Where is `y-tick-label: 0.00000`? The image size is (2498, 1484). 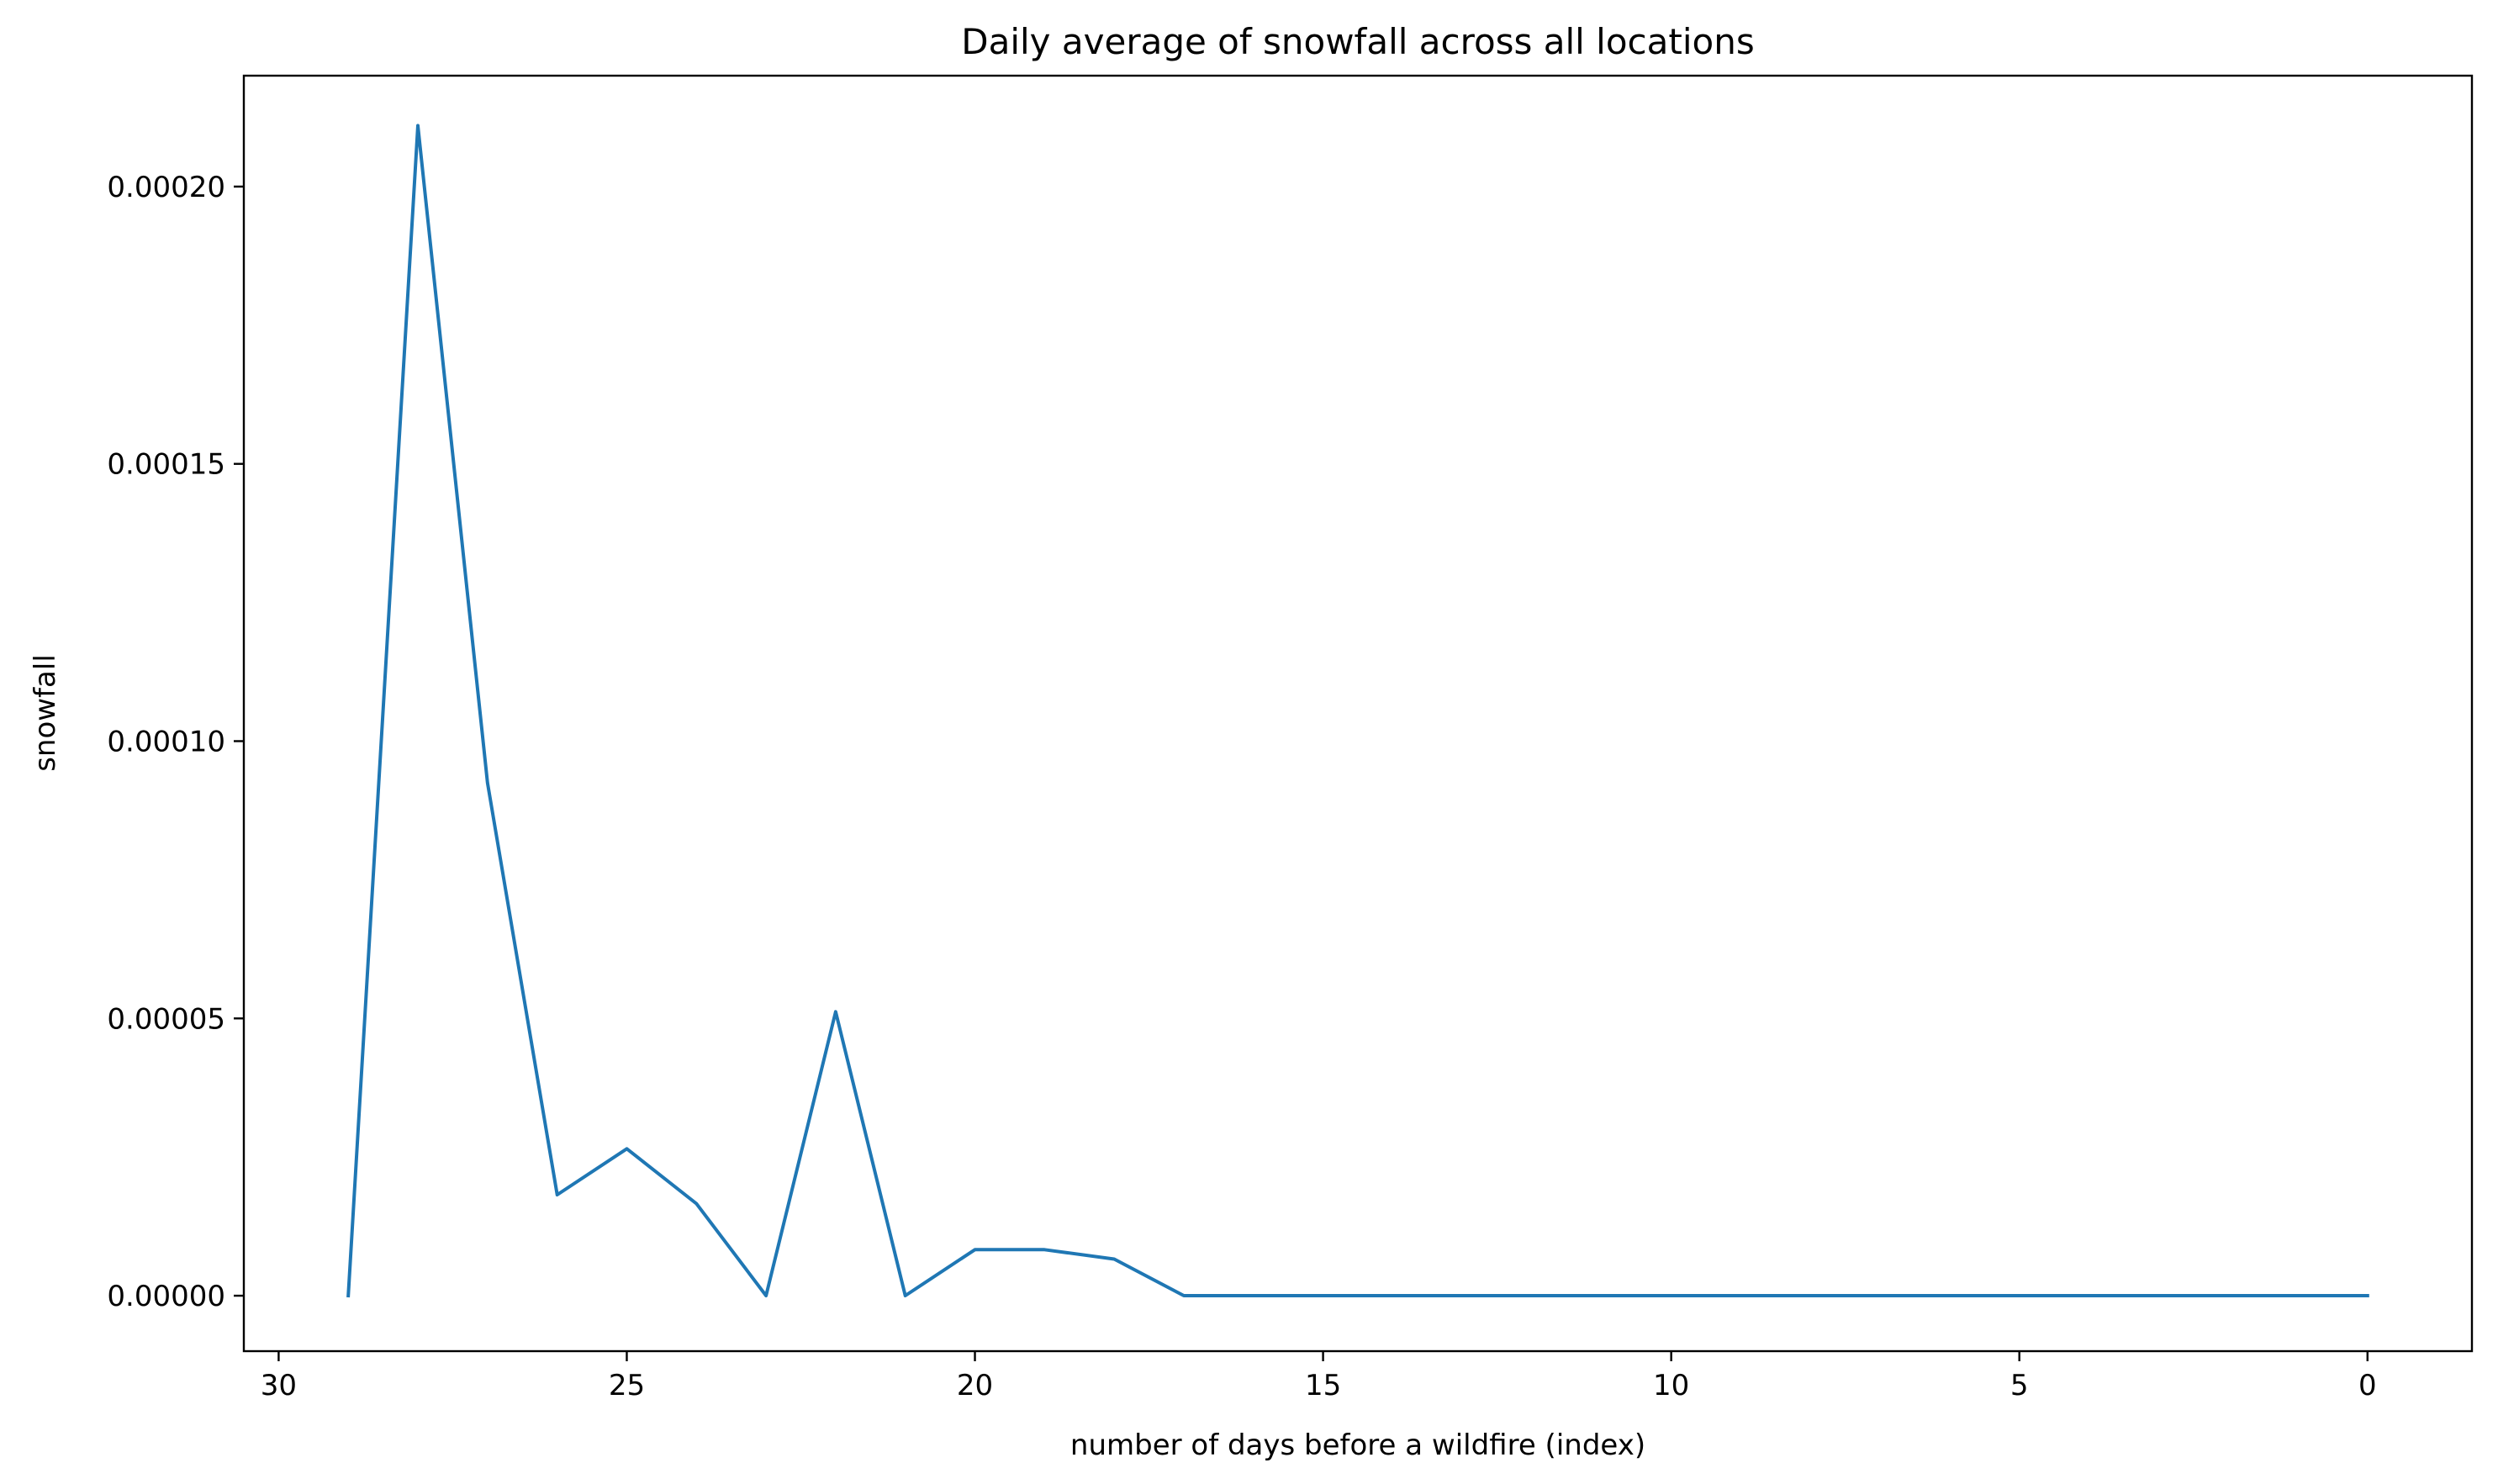
y-tick-label: 0.00000 is located at coordinates (166, 1296).